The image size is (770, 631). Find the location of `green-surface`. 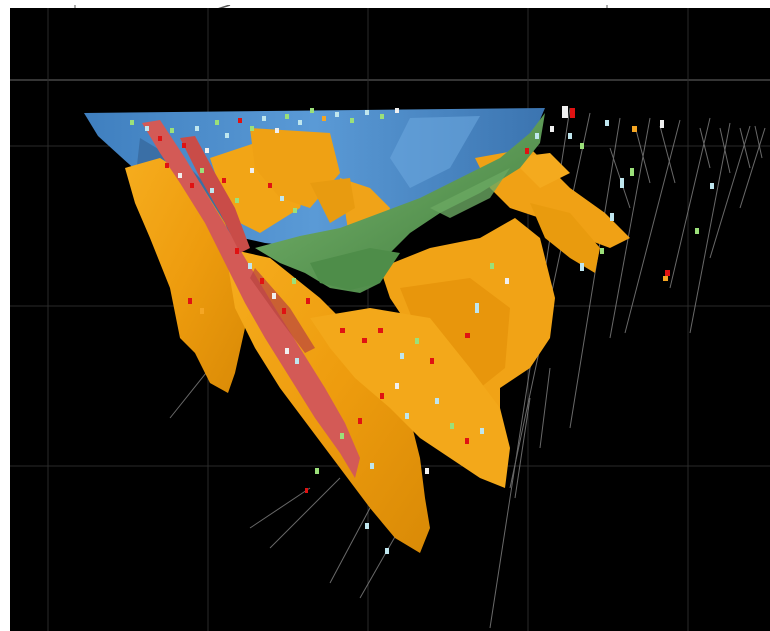

green-surface is located at coordinates (400, 203).